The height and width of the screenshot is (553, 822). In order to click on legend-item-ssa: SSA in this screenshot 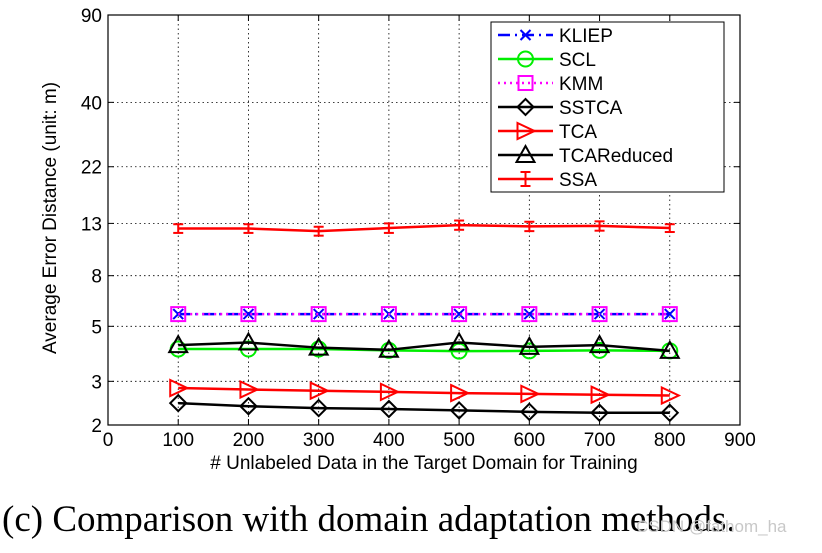, I will do `click(547, 180)`.